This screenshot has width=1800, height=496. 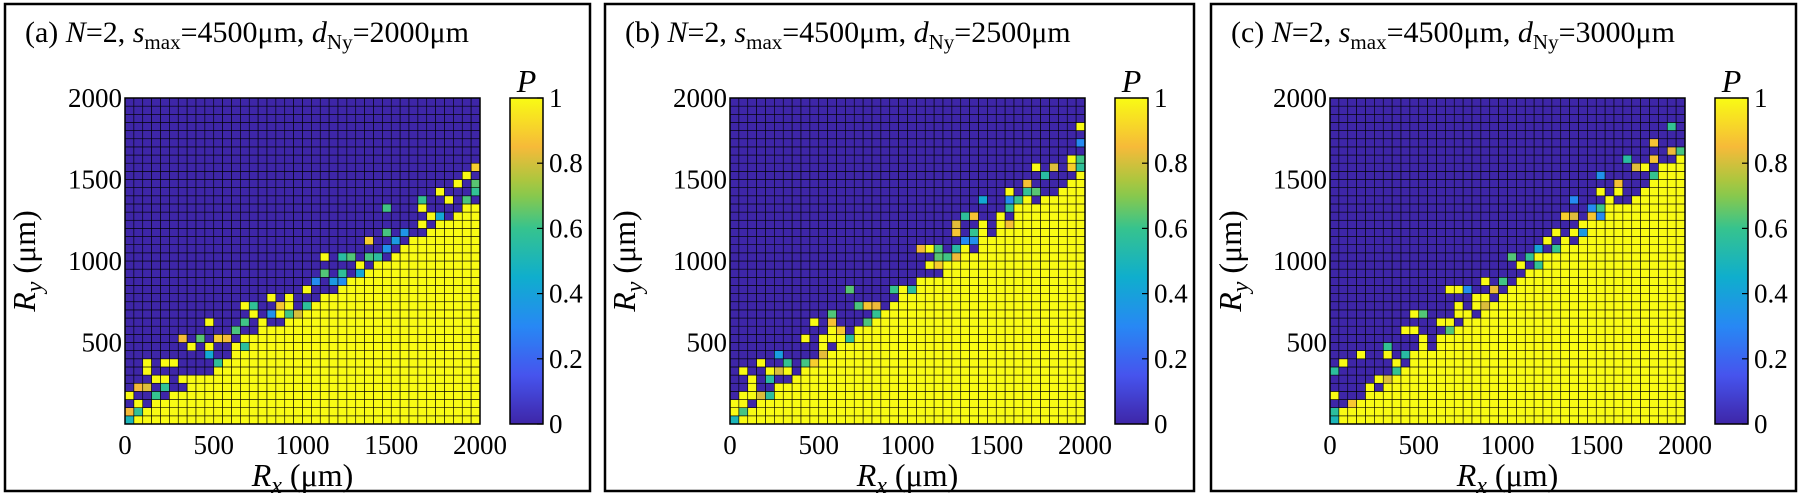 I want to click on colorbar-tick-label: 0.6, so click(x=1171, y=228).